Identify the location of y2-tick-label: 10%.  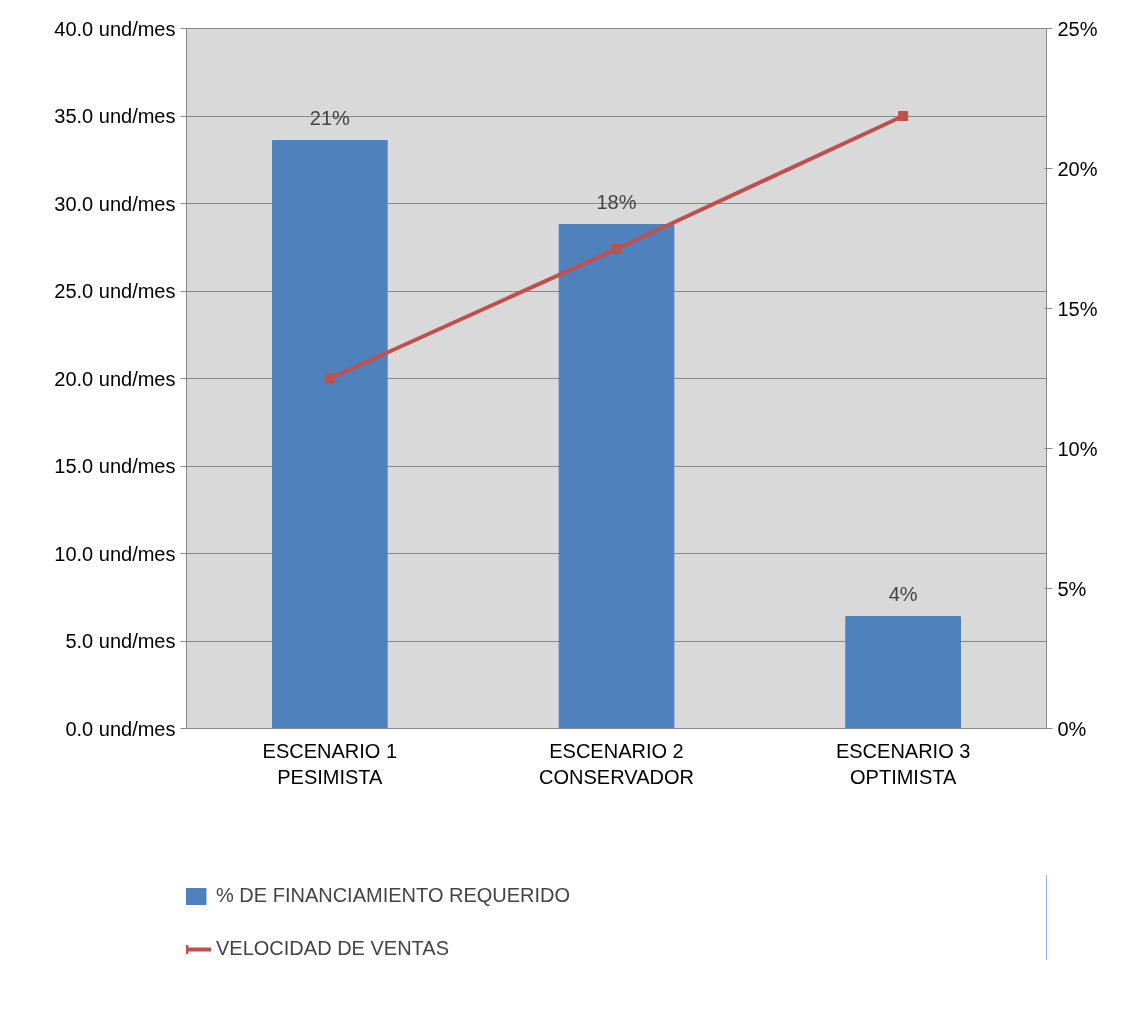
(1077, 448).